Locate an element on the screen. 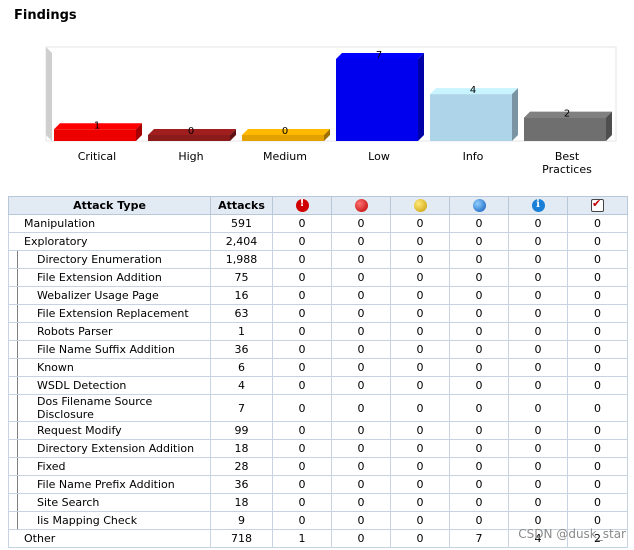 This screenshot has width=634, height=550. table-row: File Name Prefix Addition 36 0 0 0 0 0 0 is located at coordinates (318, 484).